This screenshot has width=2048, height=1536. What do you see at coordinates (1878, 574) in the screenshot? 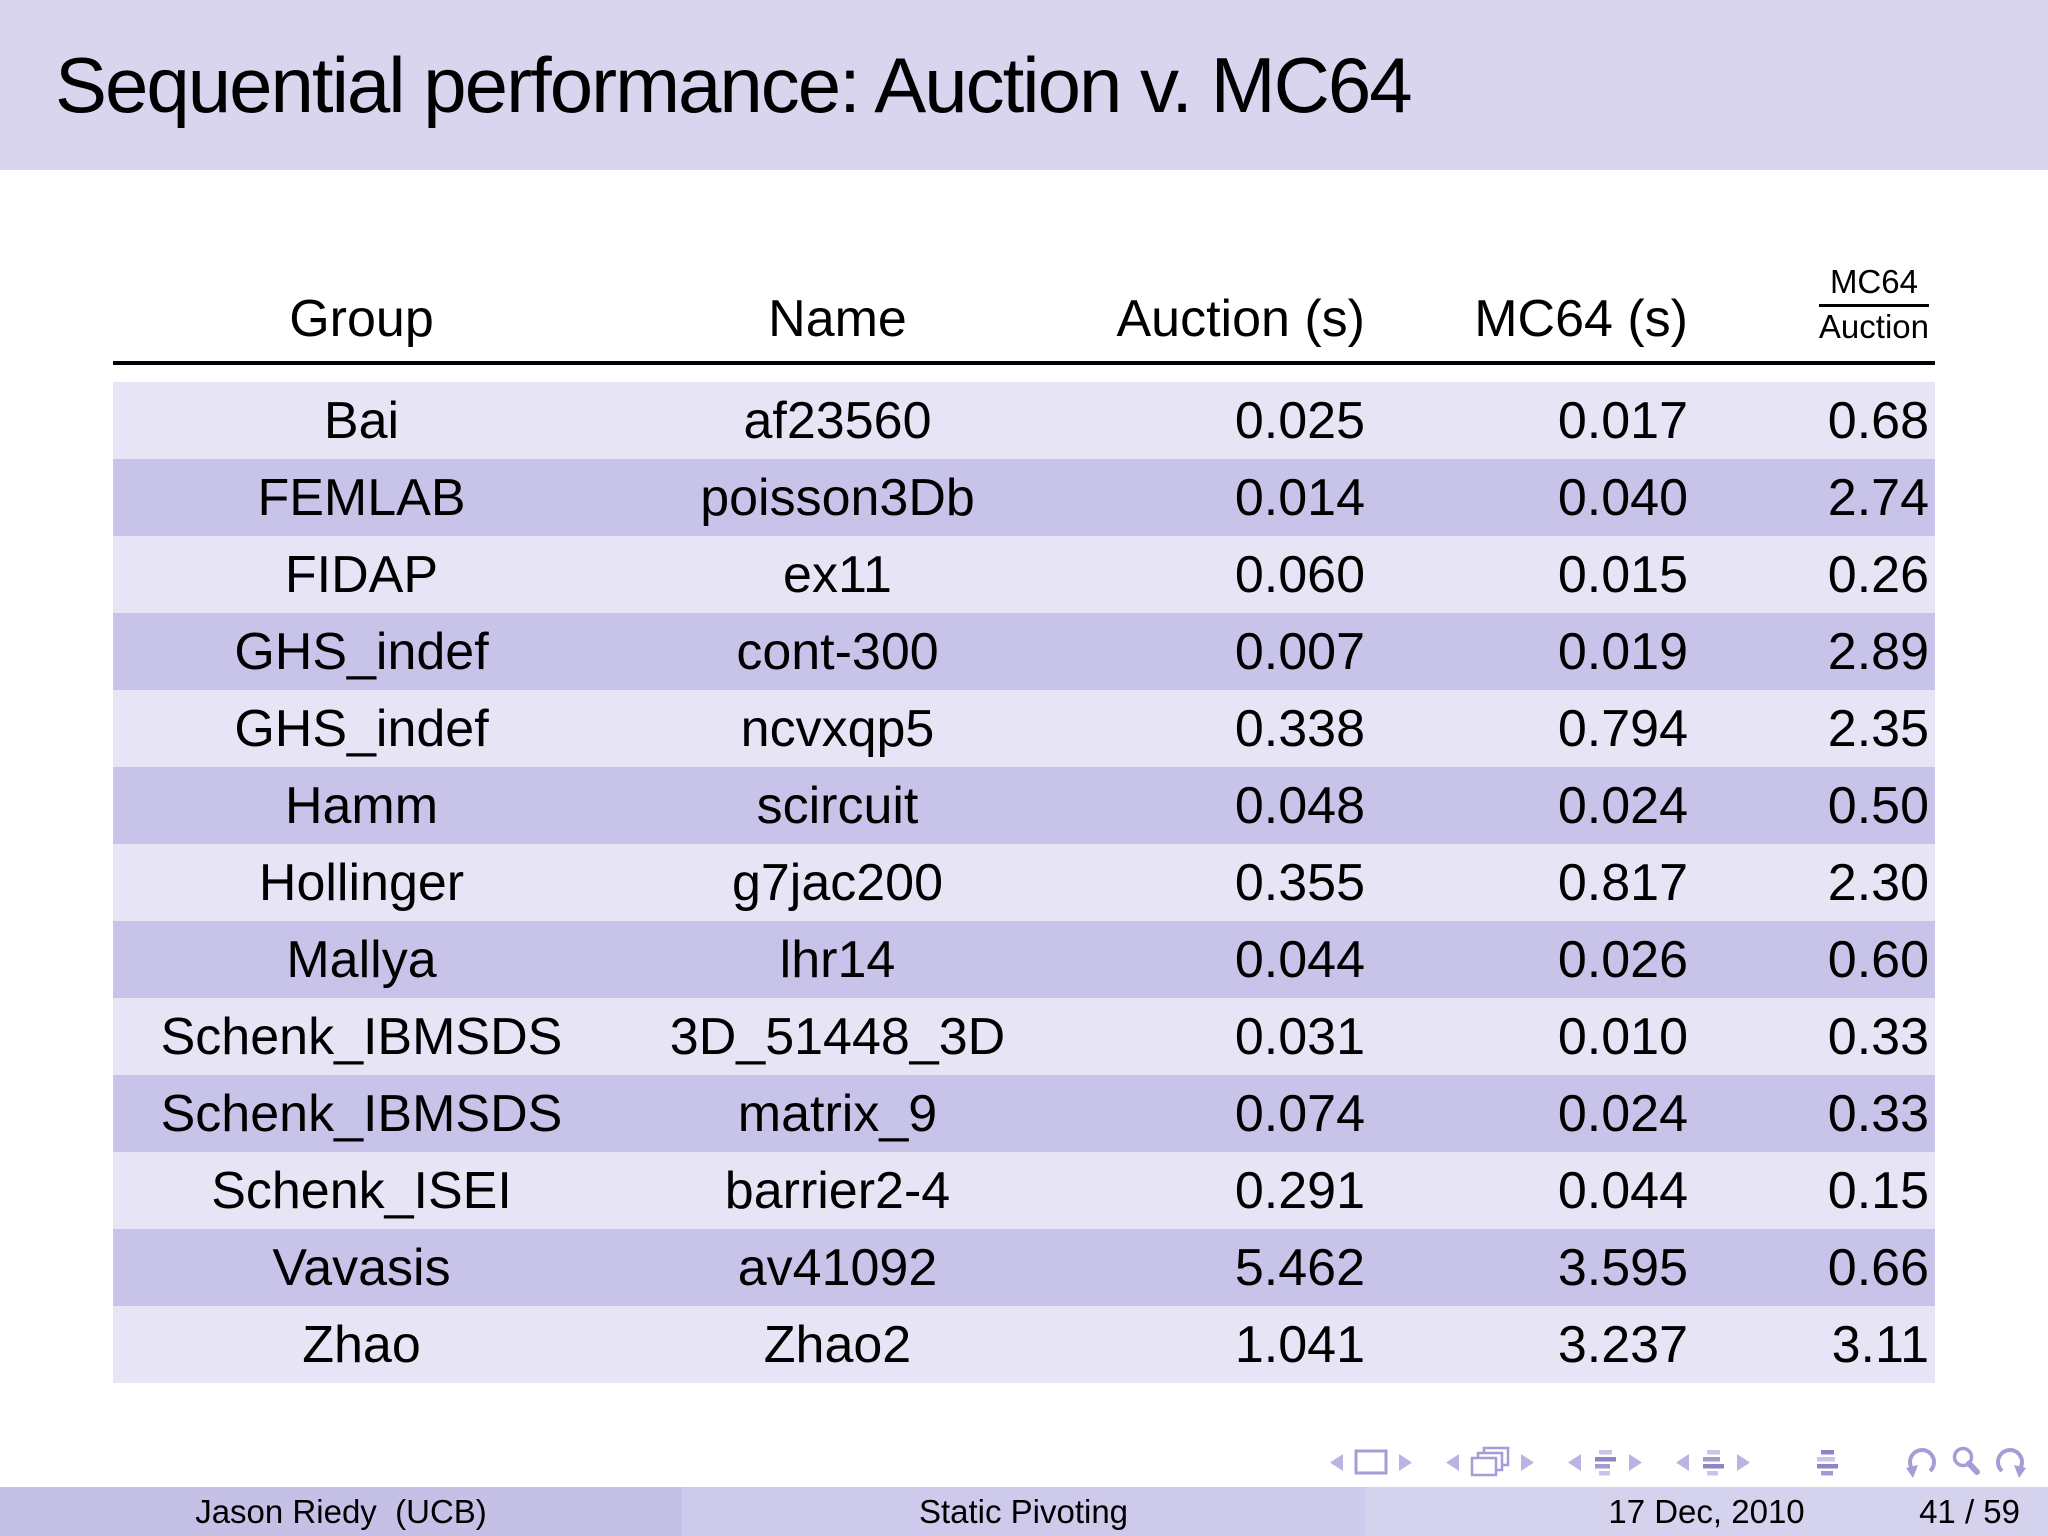
I see `cell-ratio: 0.26` at bounding box center [1878, 574].